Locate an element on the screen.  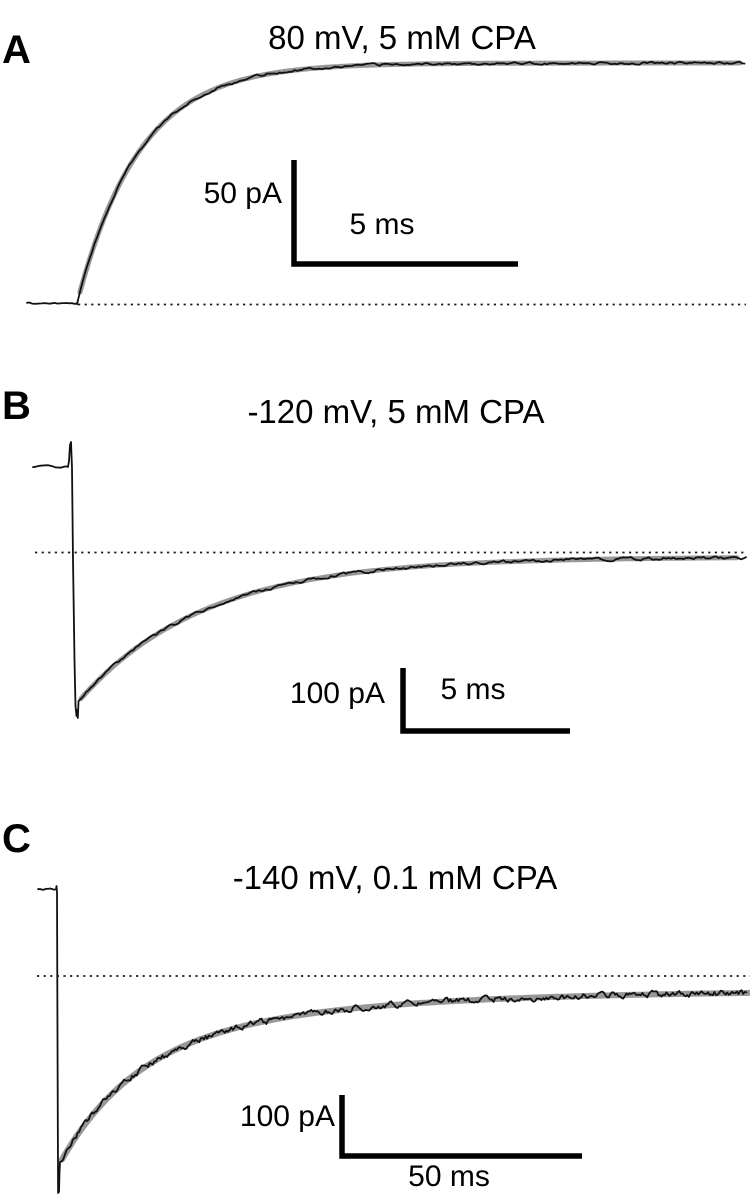
panel-a-scalebar is located at coordinates (404, 213).